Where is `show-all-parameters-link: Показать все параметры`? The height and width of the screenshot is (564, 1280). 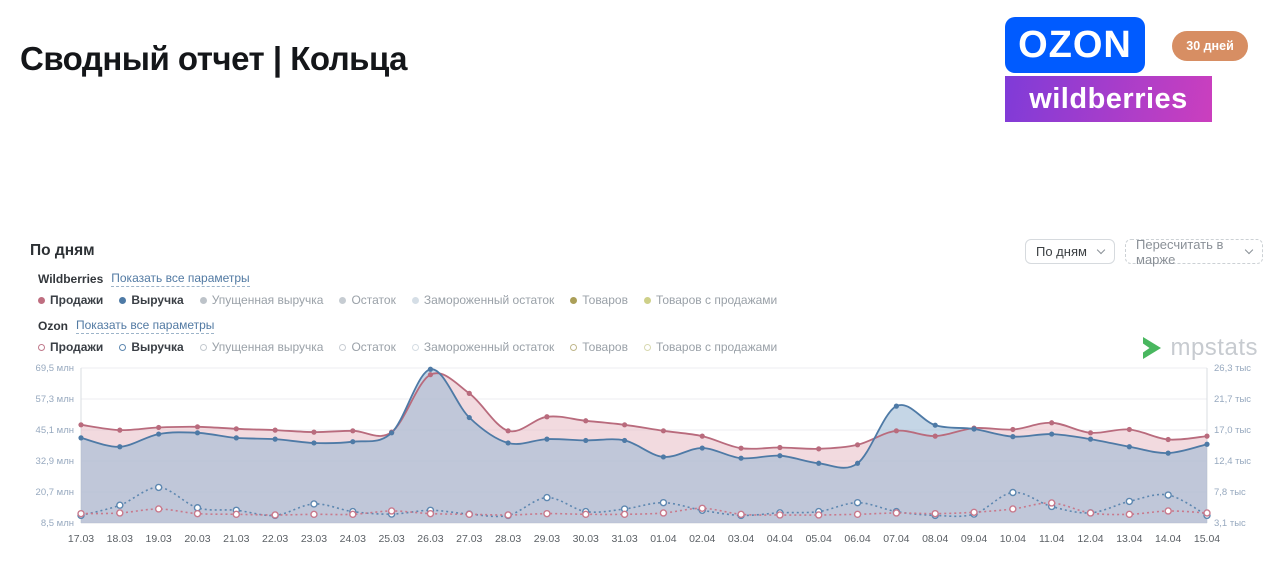 show-all-parameters-link: Показать все параметры is located at coordinates (180, 278).